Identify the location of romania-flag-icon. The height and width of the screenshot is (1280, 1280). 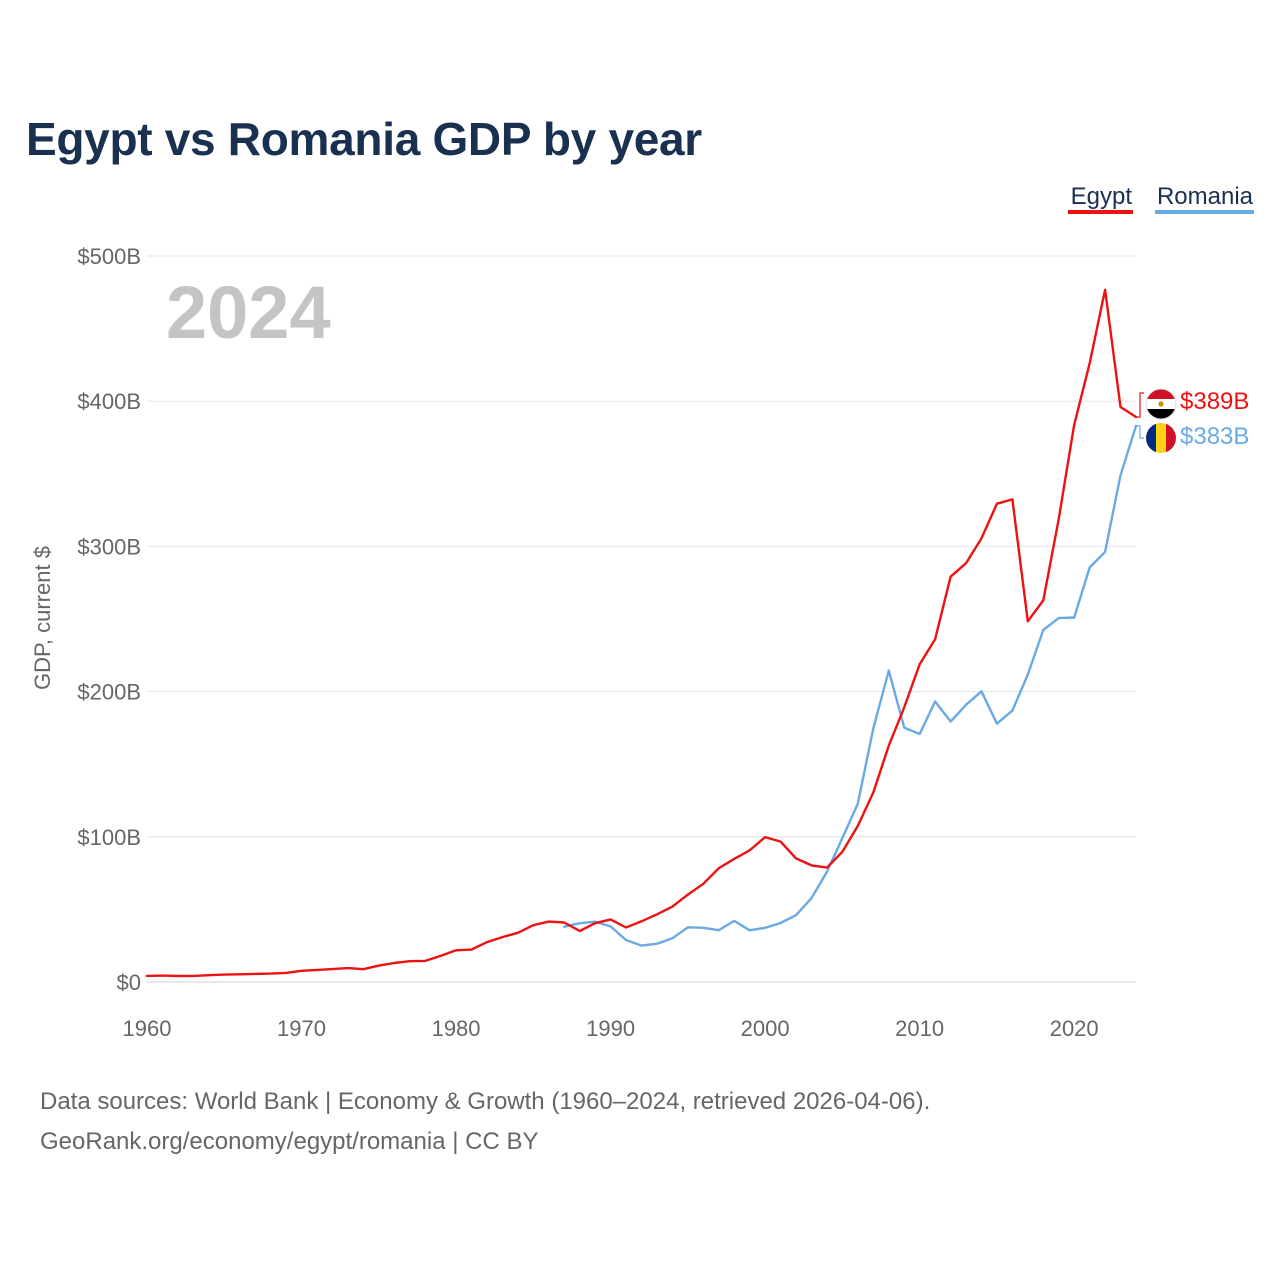
(1161, 438).